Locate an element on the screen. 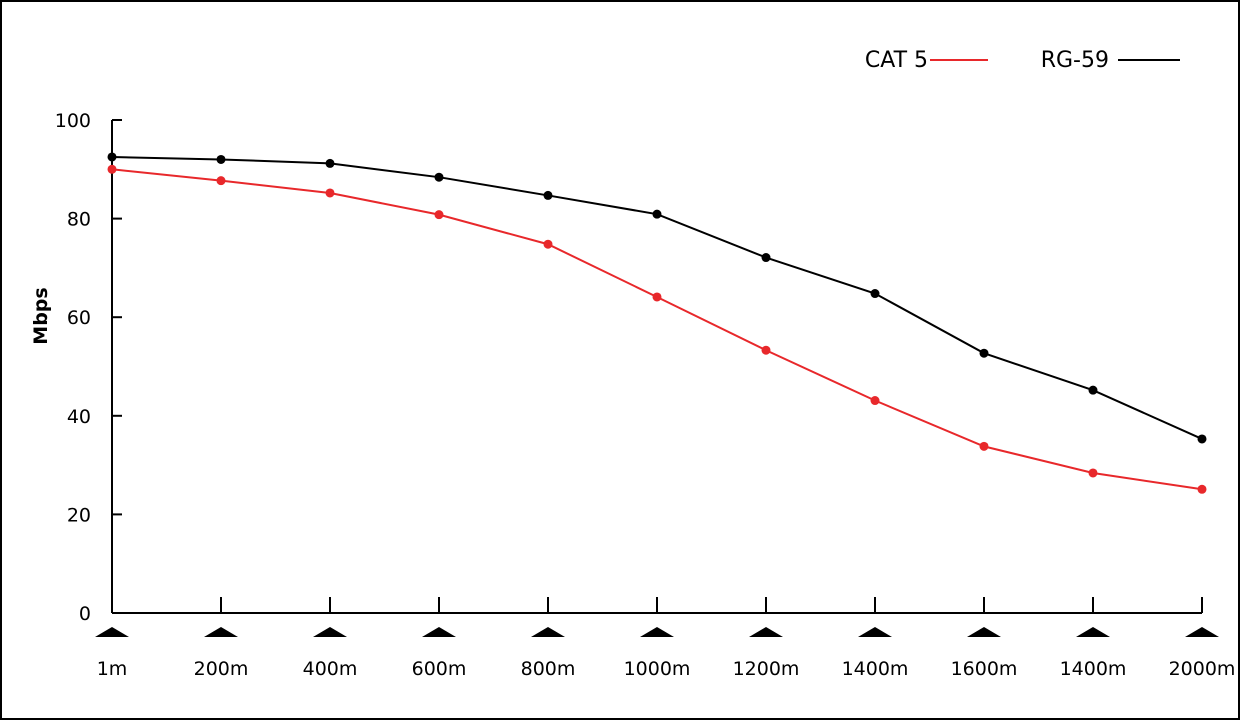 The width and height of the screenshot is (1240, 720). x-tick-label: 1000m is located at coordinates (657, 669).